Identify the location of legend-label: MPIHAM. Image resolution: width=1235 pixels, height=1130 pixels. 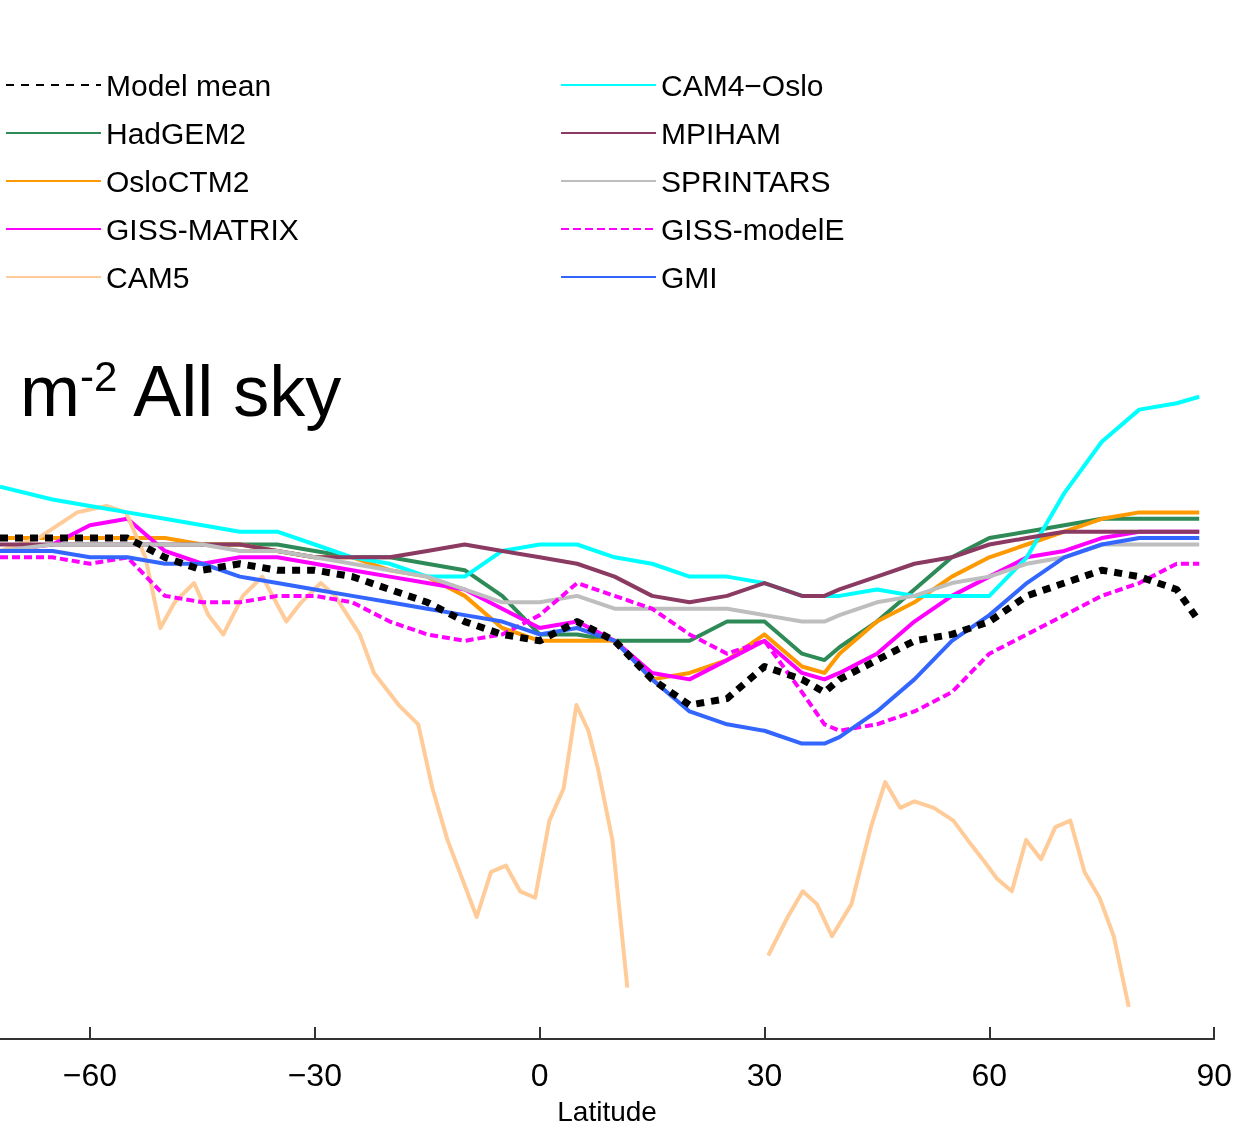
(721, 133).